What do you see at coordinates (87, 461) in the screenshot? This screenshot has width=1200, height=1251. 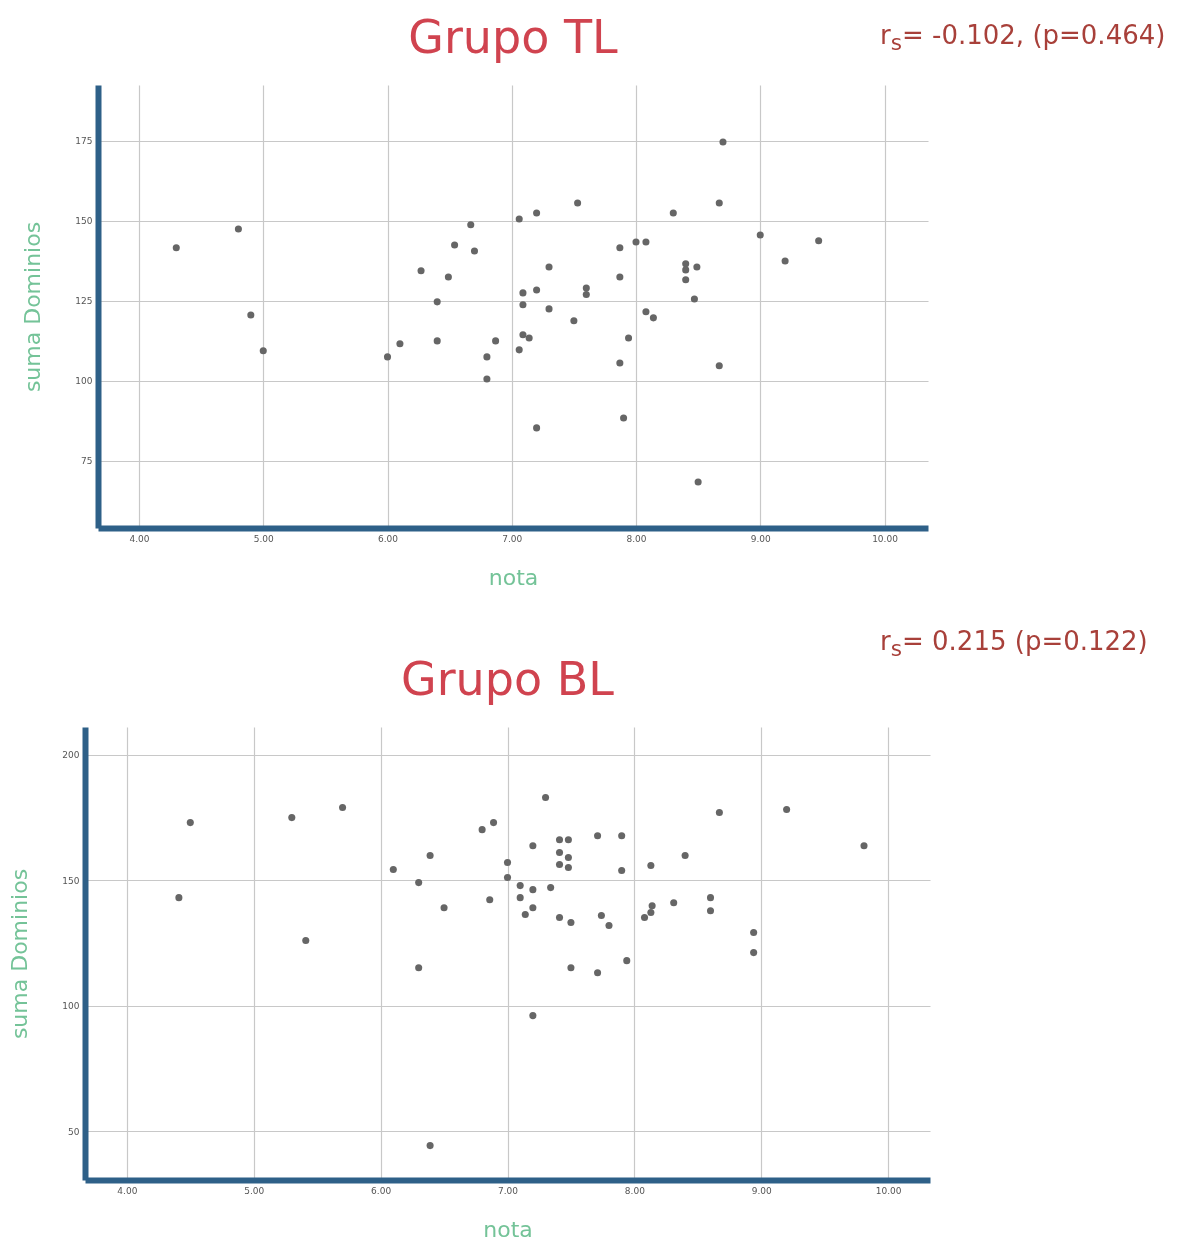 I see `y-tick-label: 75` at bounding box center [87, 461].